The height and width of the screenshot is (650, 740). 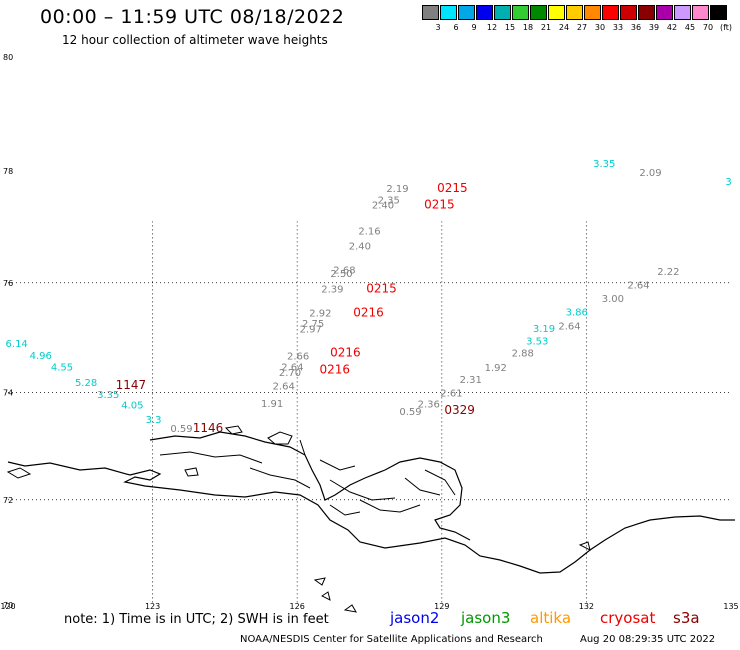 What do you see at coordinates (208, 428) in the screenshot?
I see `obs-time-label: 1146` at bounding box center [208, 428].